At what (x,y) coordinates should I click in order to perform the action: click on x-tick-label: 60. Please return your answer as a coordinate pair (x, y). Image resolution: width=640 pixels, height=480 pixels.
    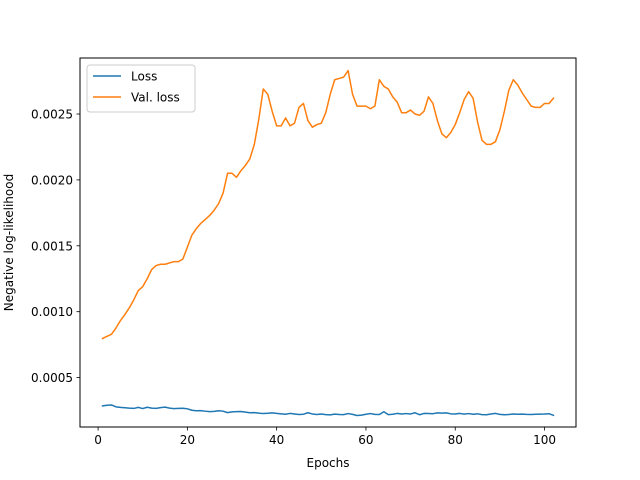
    Looking at the image, I should click on (365, 440).